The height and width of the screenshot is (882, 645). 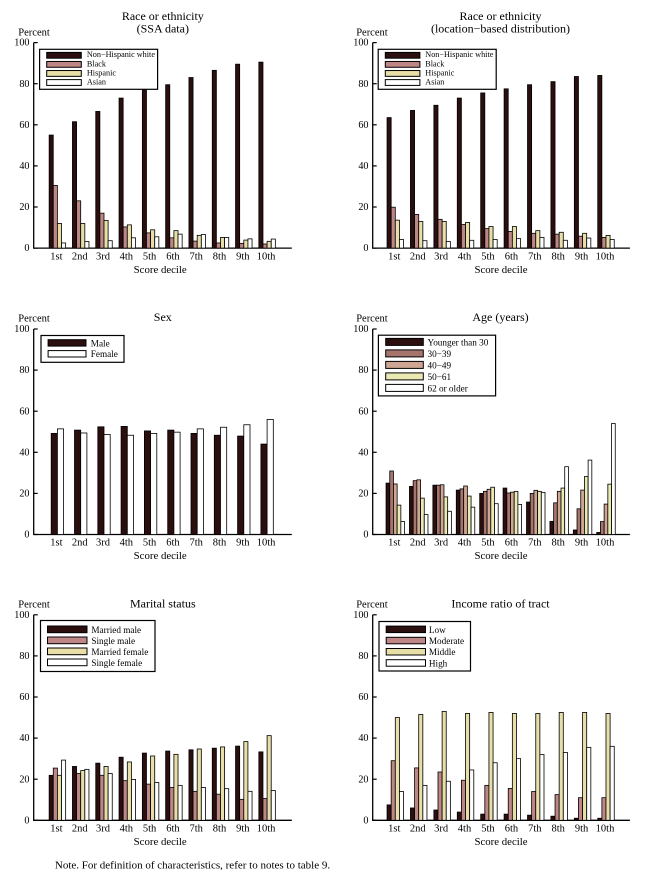 I want to click on svg-text: 50−61, so click(x=440, y=377).